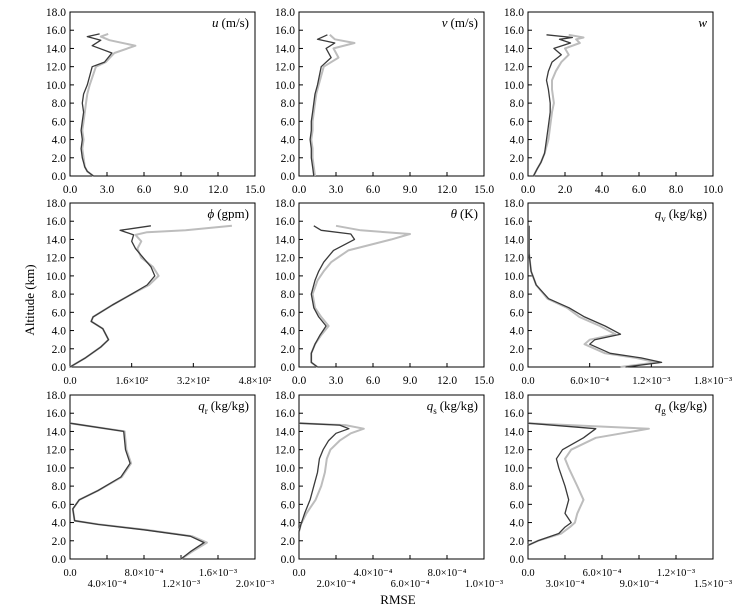 This screenshot has width=756, height=609. I want to click on x-tick-label: 3.0×10⁻⁴, so click(565, 584).